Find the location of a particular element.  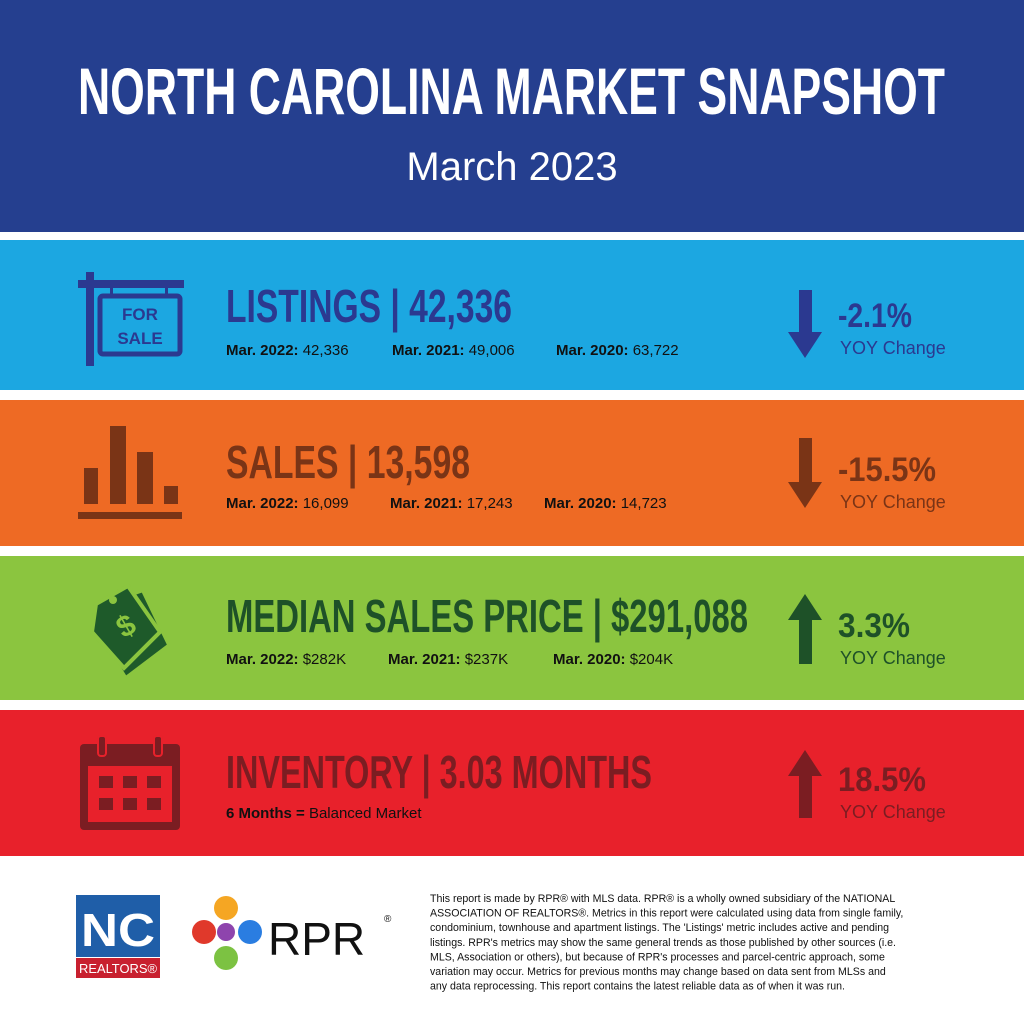

comparison: Mar. 2020: 14,723 is located at coordinates (605, 503).